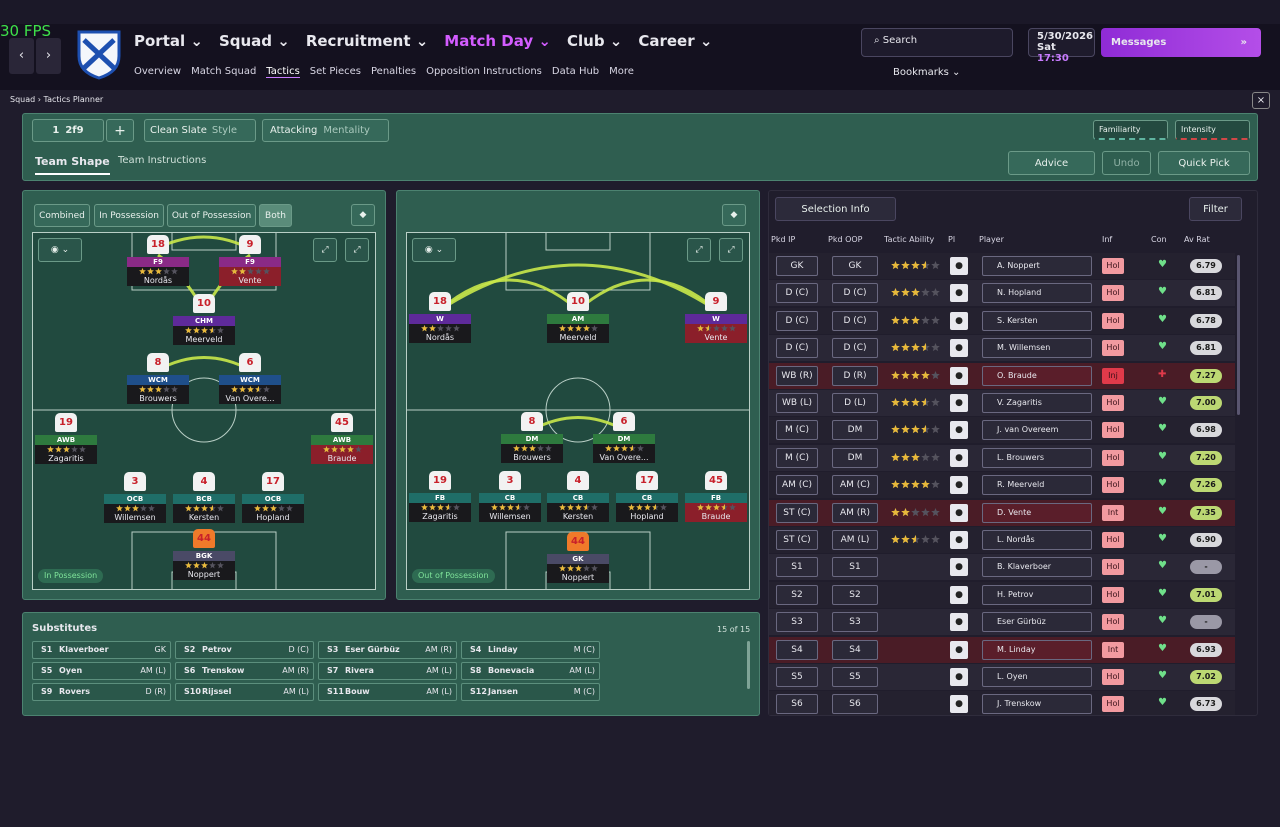 This screenshot has height=827, width=1280. Describe the element at coordinates (1206, 512) in the screenshot. I see `average-rating: 7.35` at that location.